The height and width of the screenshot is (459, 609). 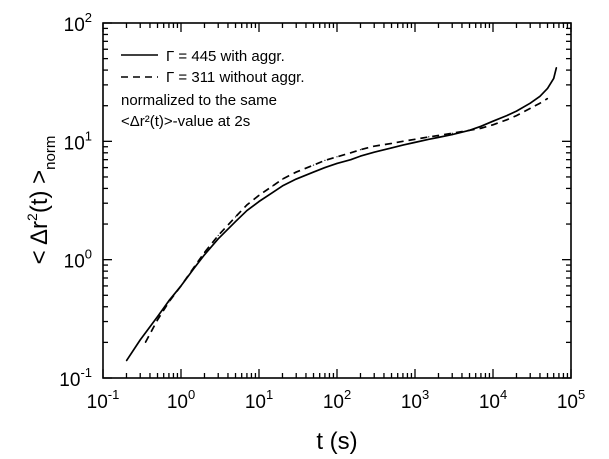 I want to click on y-tick-label: 10², so click(x=78, y=23).